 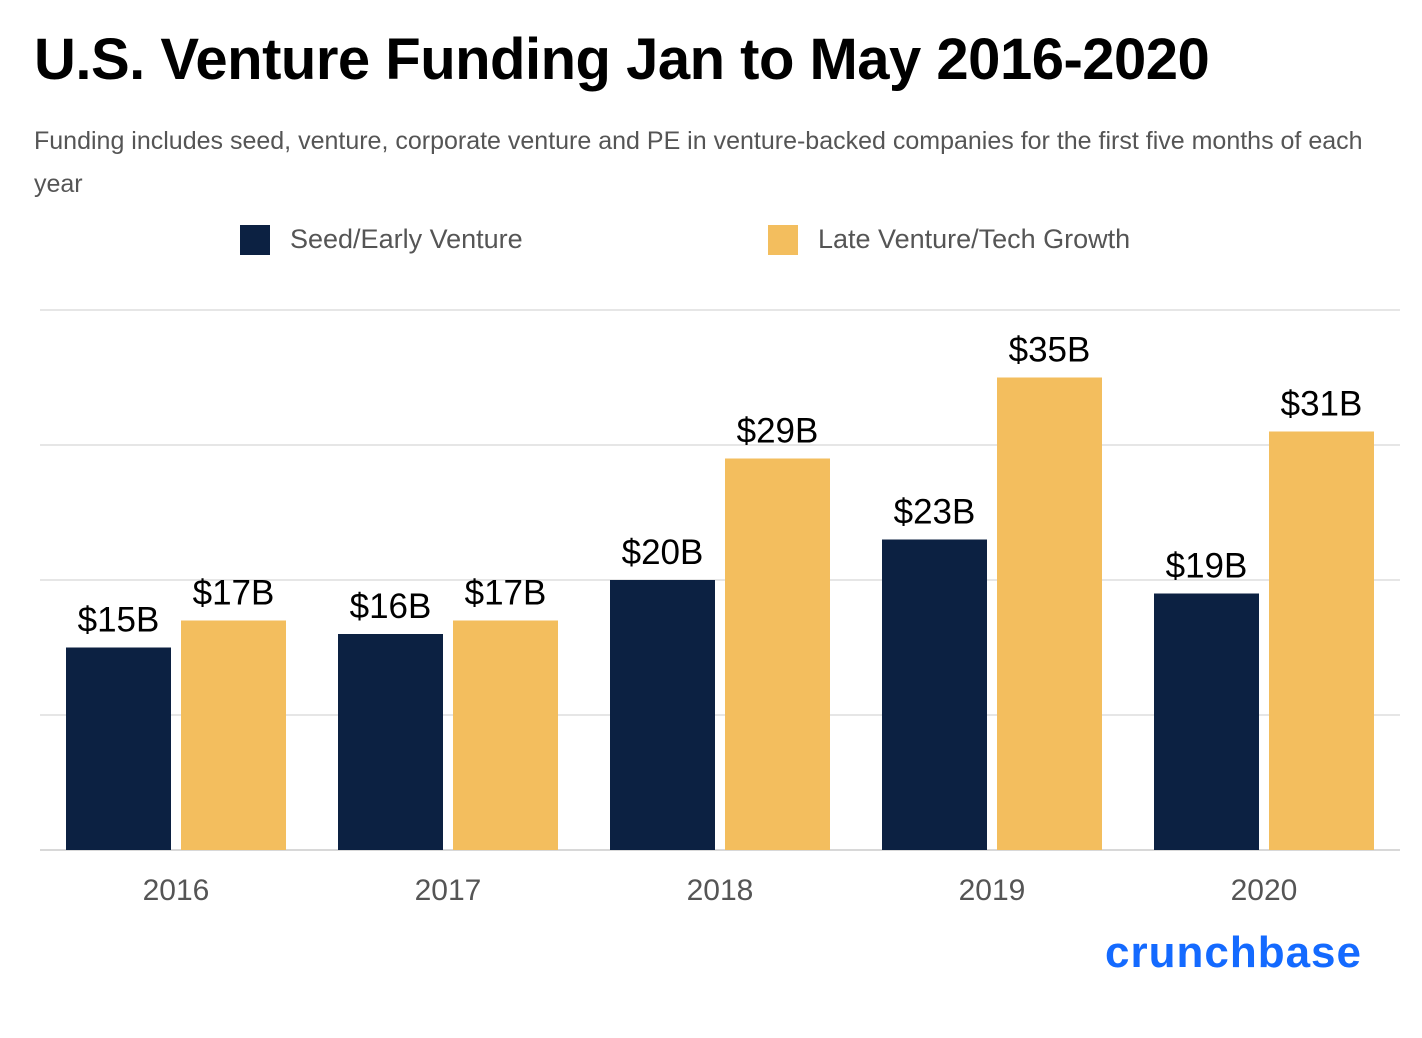 What do you see at coordinates (391, 606) in the screenshot?
I see `data-label: $16B` at bounding box center [391, 606].